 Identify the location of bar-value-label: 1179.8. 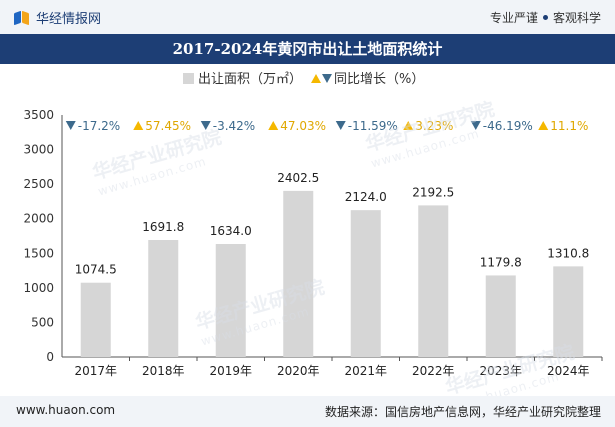
(501, 262).